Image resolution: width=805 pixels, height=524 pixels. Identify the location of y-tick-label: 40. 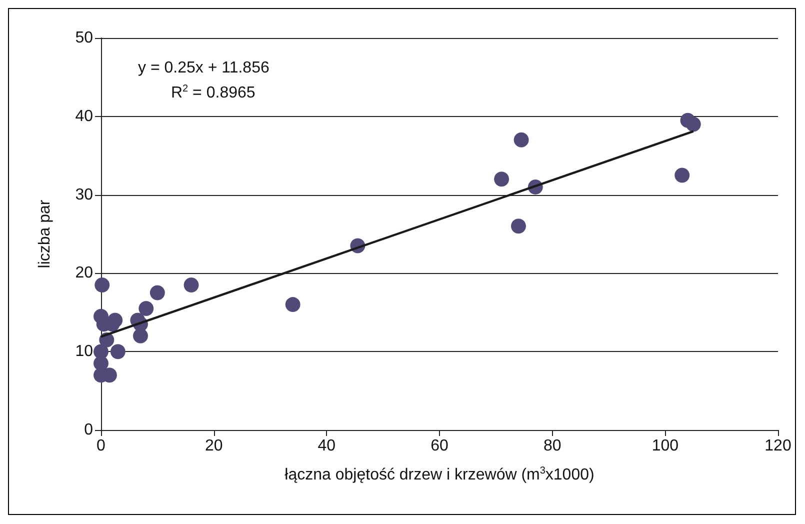
(84, 116).